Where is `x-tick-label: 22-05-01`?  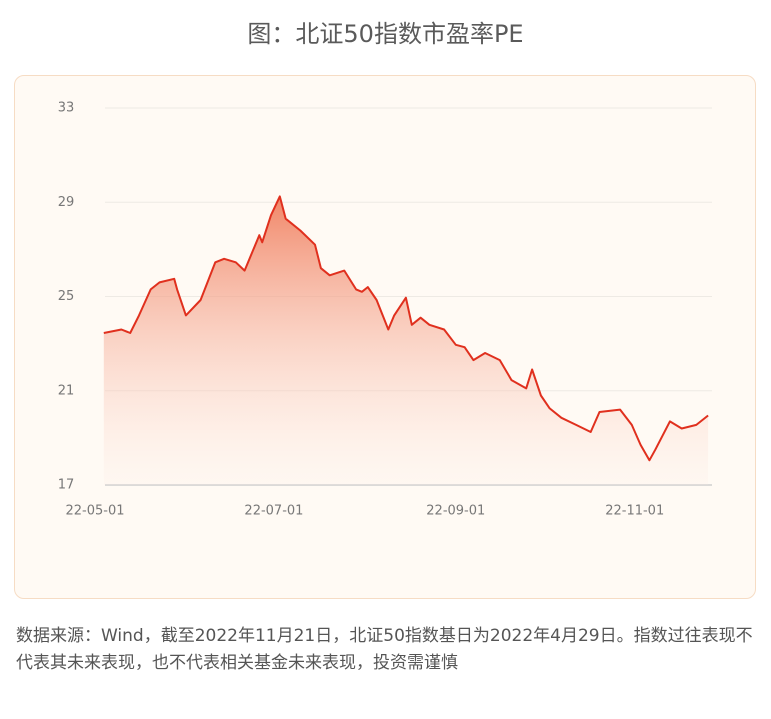
x-tick-label: 22-05-01 is located at coordinates (94, 511).